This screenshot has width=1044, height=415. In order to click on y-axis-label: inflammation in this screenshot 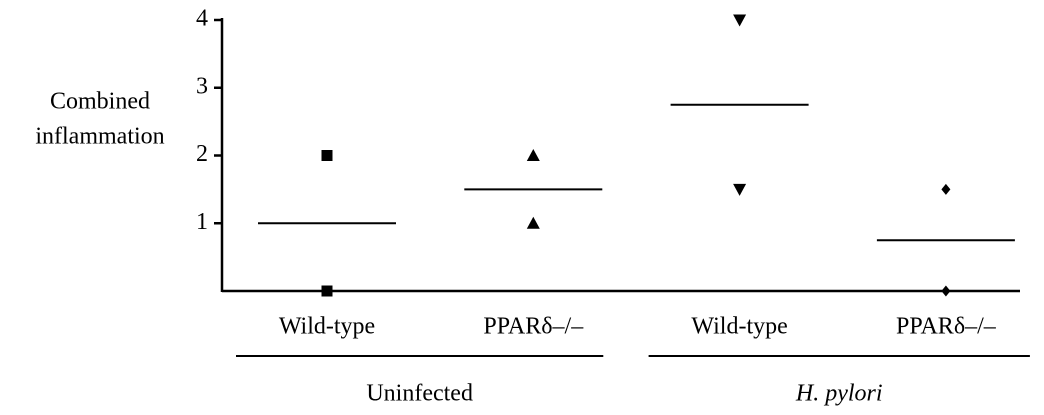, I will do `click(99, 137)`.